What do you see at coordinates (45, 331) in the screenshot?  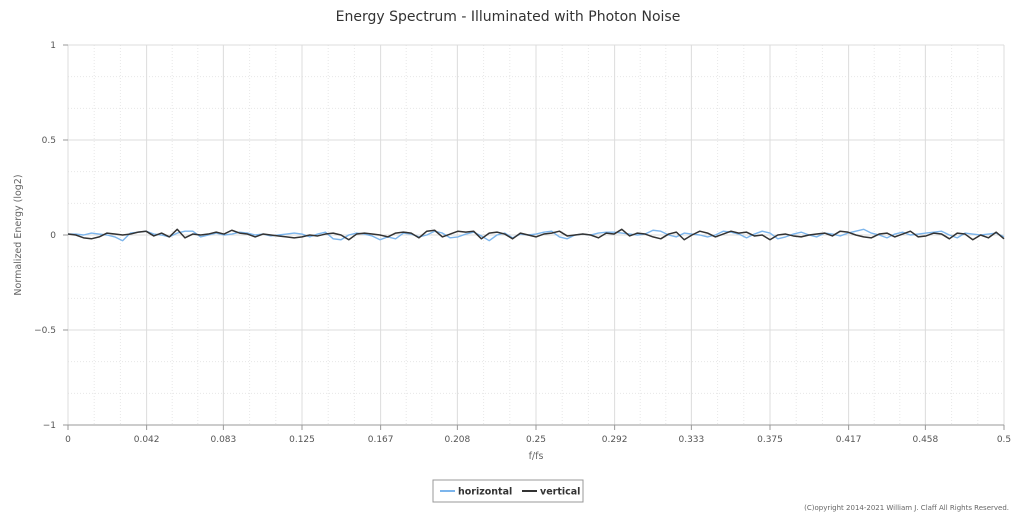 I see `y-tick-label: −0.5` at bounding box center [45, 331].